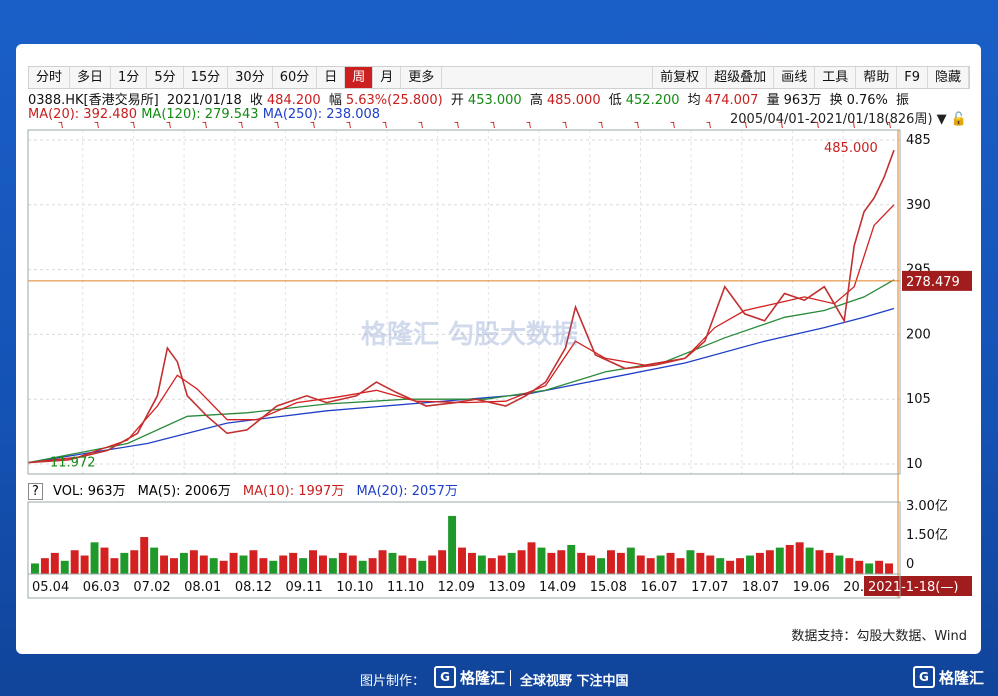  I want to click on y-tick-label-0: 10, so click(914, 464).